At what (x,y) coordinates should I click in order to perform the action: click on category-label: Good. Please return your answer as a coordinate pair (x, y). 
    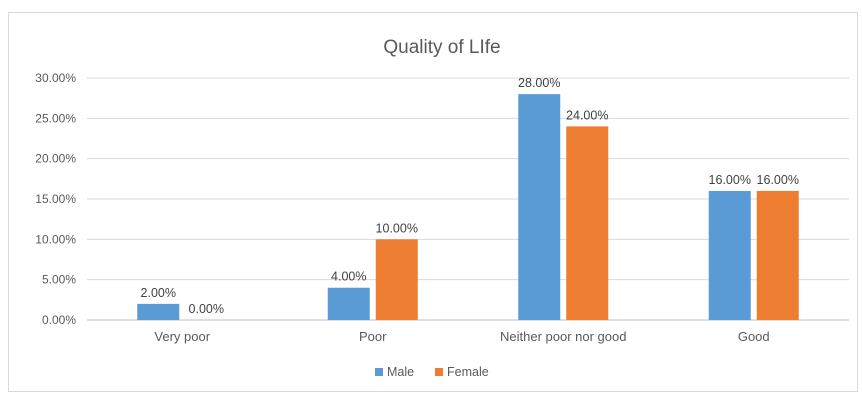
    Looking at the image, I should click on (754, 336).